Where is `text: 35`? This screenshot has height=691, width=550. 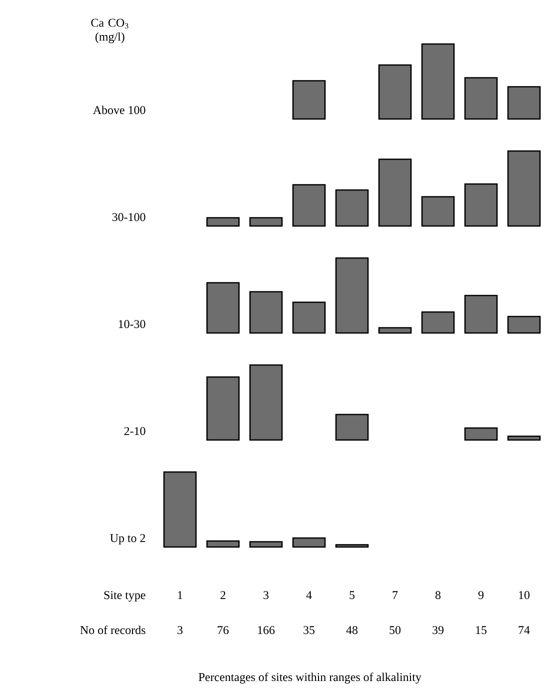
text: 35 is located at coordinates (309, 630).